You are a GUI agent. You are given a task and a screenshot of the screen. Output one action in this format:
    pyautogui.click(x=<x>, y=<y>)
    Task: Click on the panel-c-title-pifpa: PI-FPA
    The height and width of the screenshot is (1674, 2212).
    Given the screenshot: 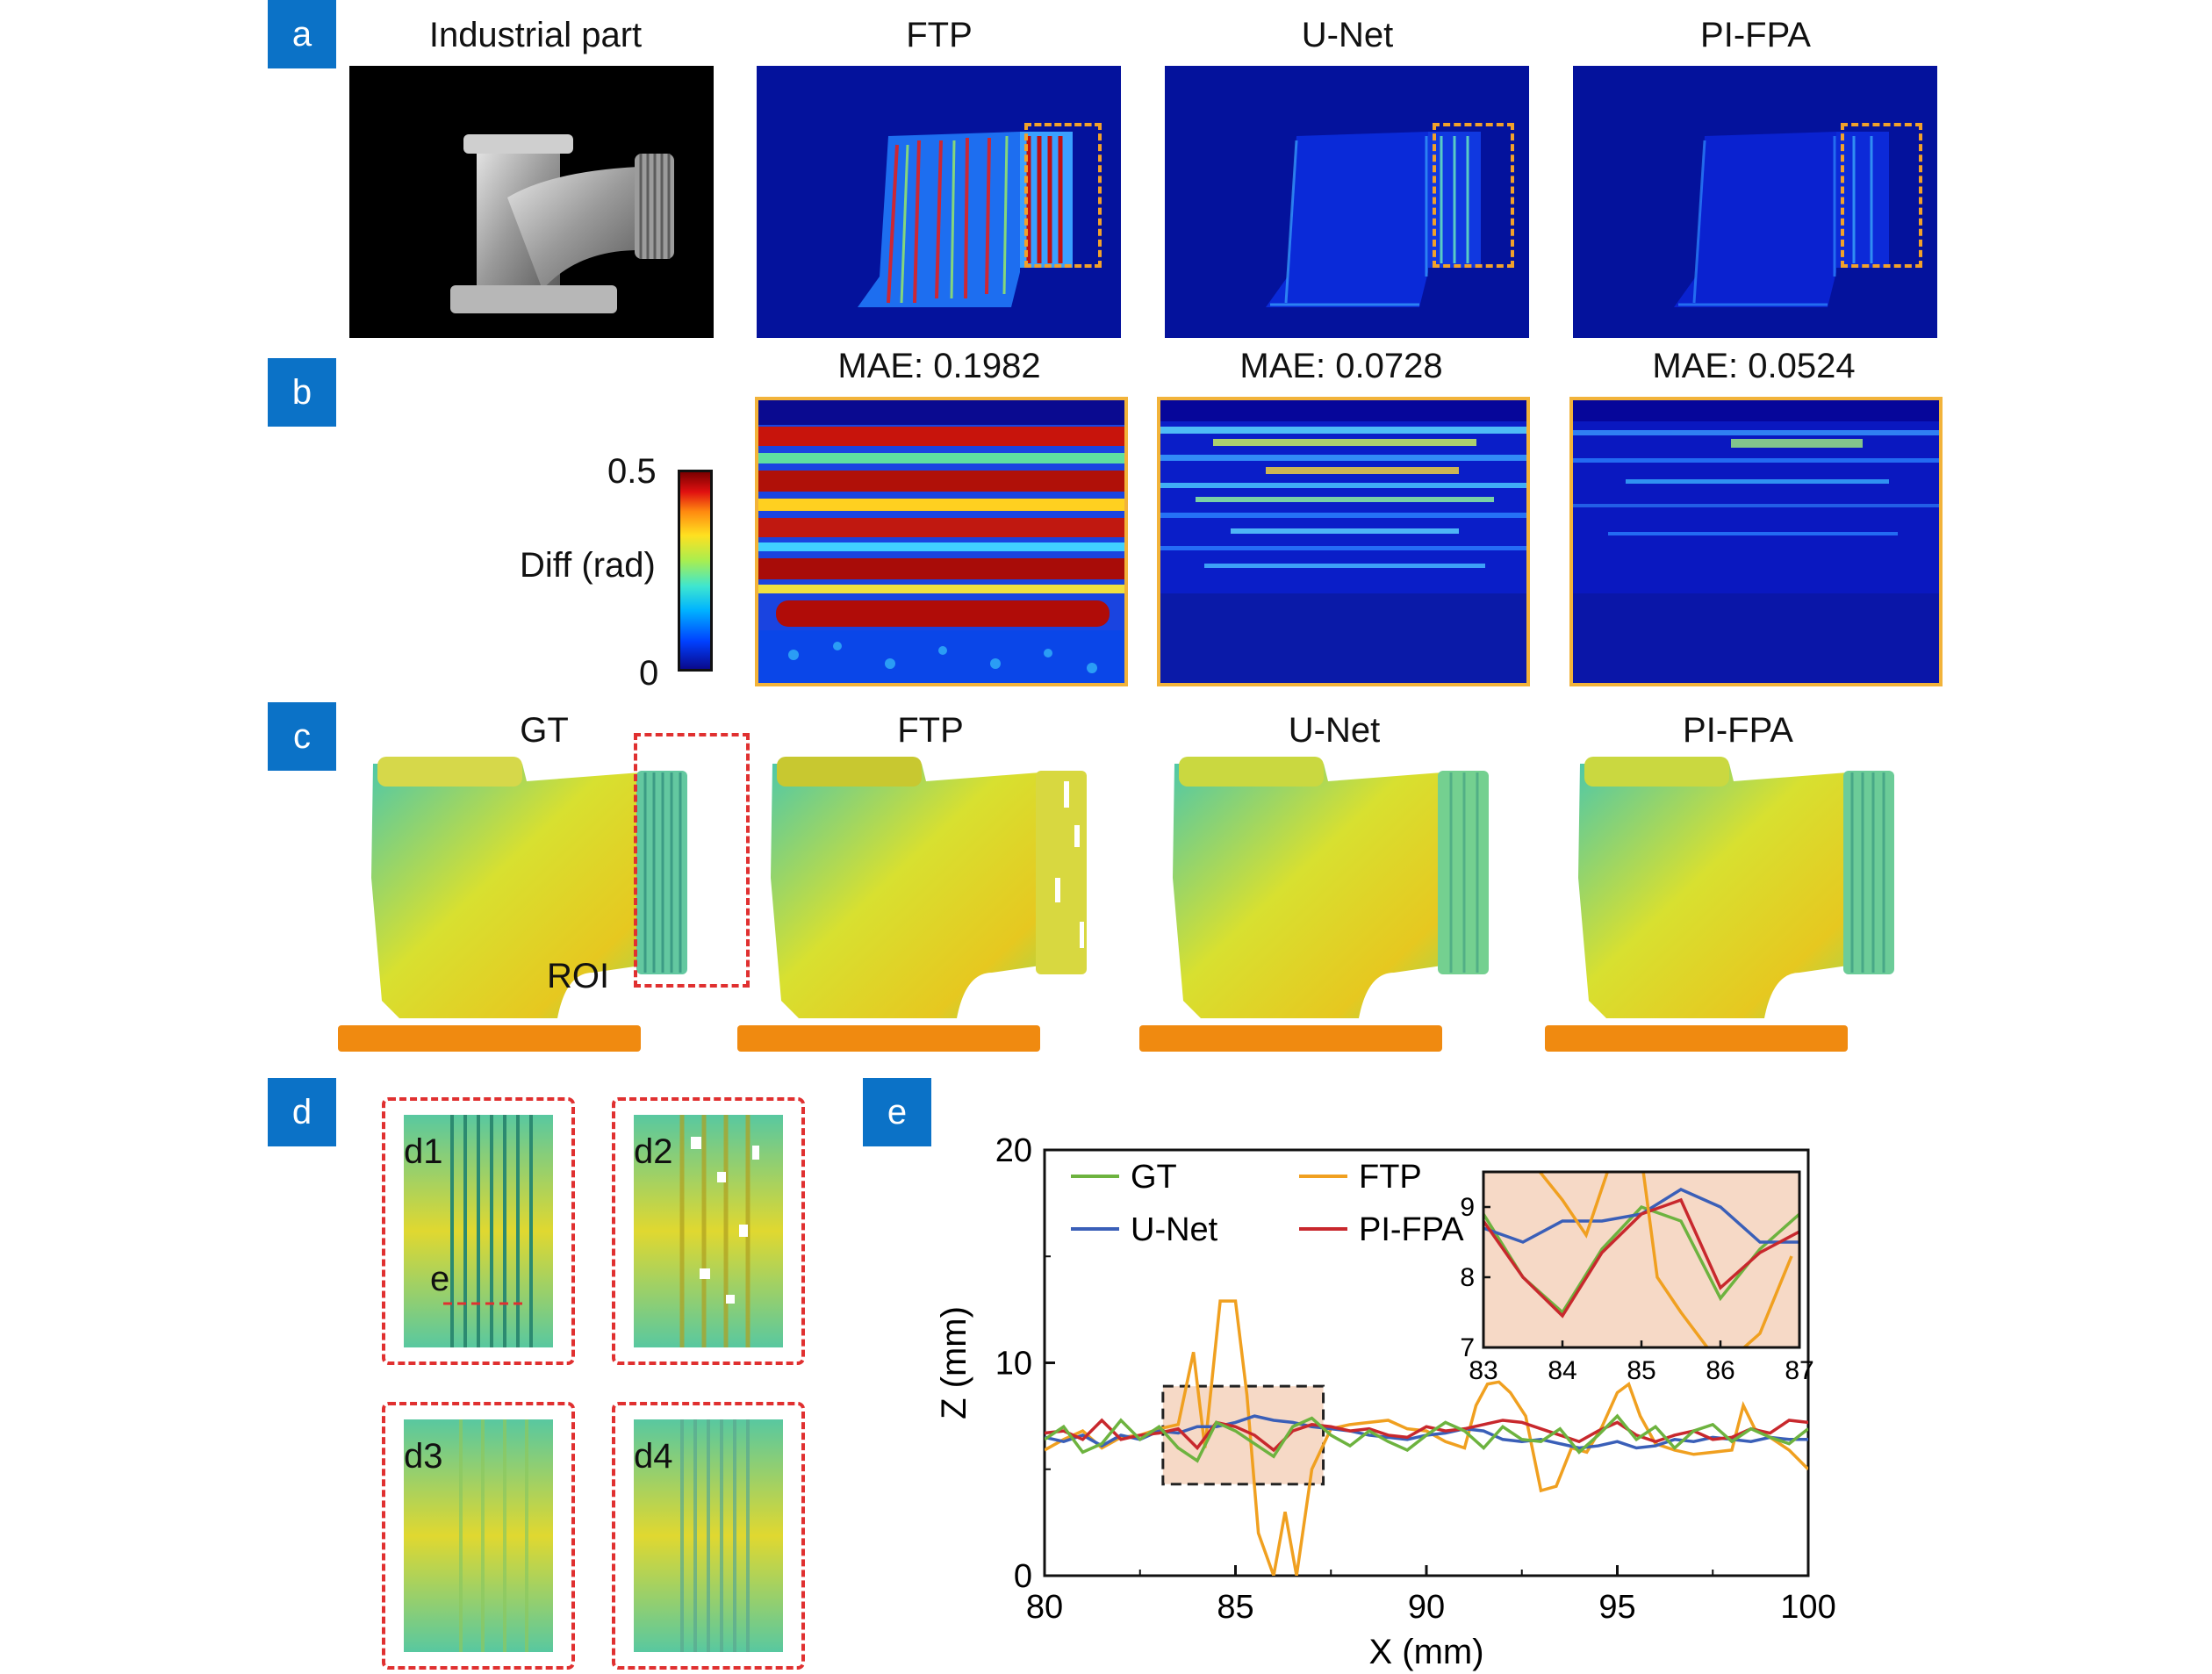 What is the action you would take?
    pyautogui.click(x=1738, y=731)
    